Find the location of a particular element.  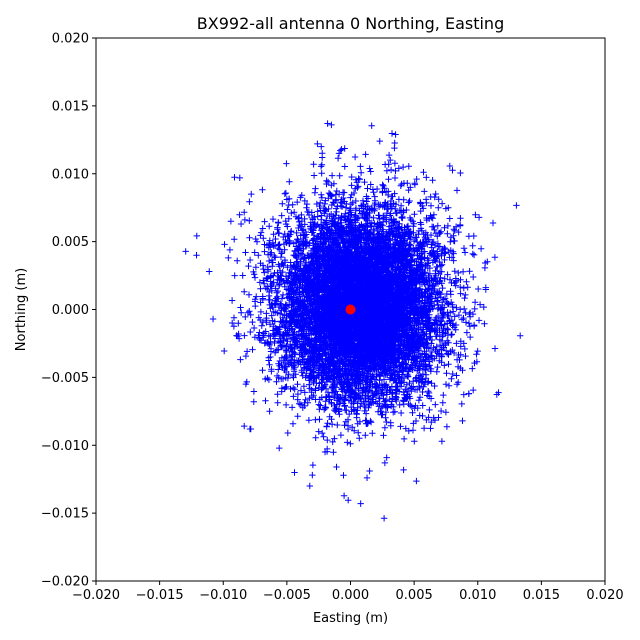

center-point is located at coordinates (350, 309).